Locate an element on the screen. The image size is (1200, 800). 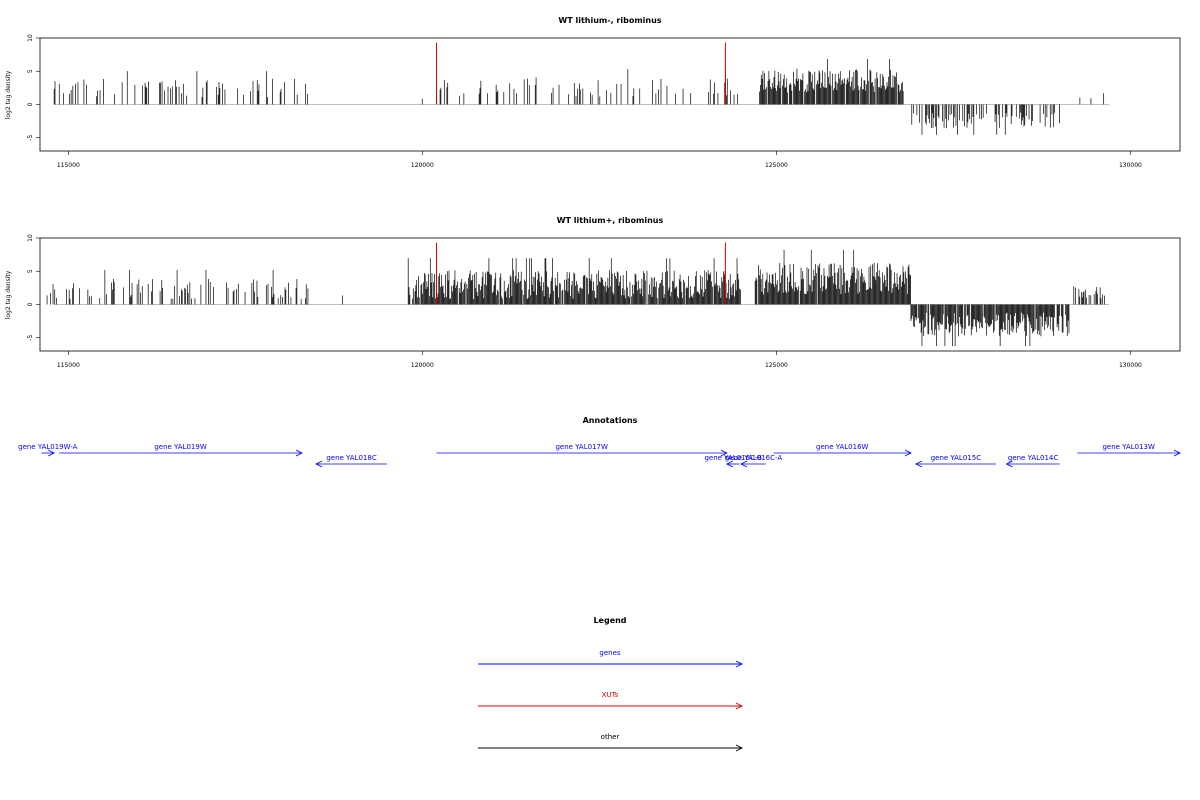
track-title: WT lithium+, ribominus is located at coordinates (610, 220).